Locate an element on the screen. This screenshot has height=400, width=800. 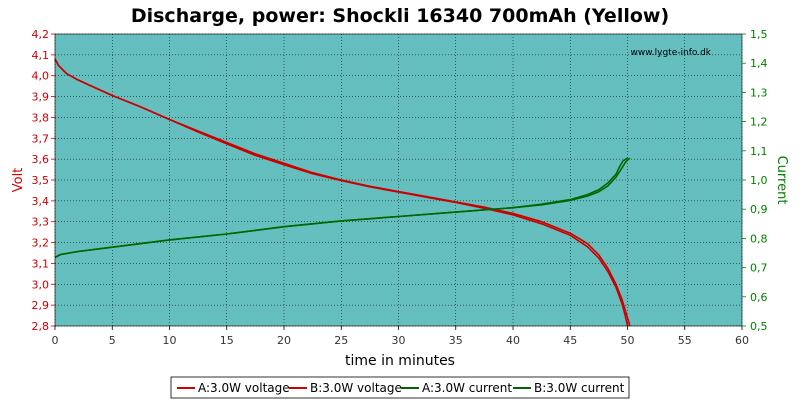
y-axis-right-title: Current is located at coordinates (781, 180).